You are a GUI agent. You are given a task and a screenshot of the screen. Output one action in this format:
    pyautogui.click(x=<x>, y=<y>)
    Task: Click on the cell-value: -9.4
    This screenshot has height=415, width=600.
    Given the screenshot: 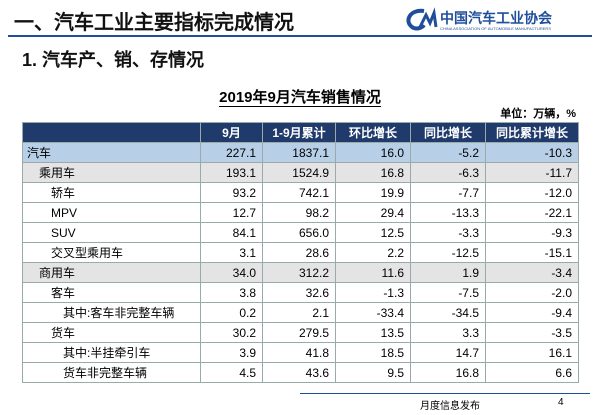 What is the action you would take?
    pyautogui.click(x=532, y=312)
    